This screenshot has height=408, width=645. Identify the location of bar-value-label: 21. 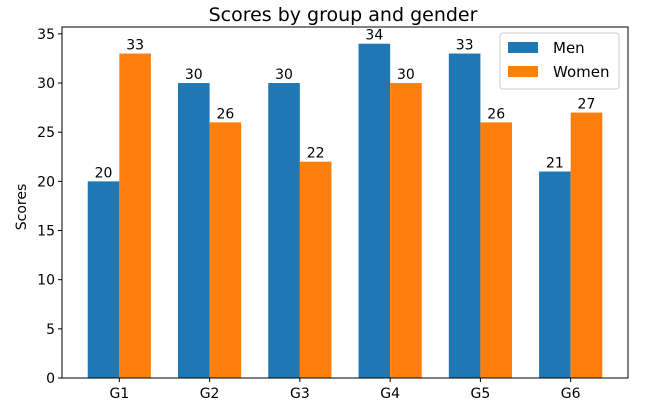
(555, 164).